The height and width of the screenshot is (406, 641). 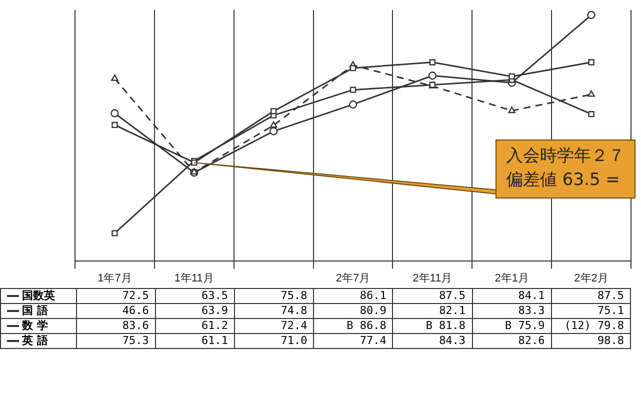 I want to click on data-label: 86.1, so click(x=353, y=296).